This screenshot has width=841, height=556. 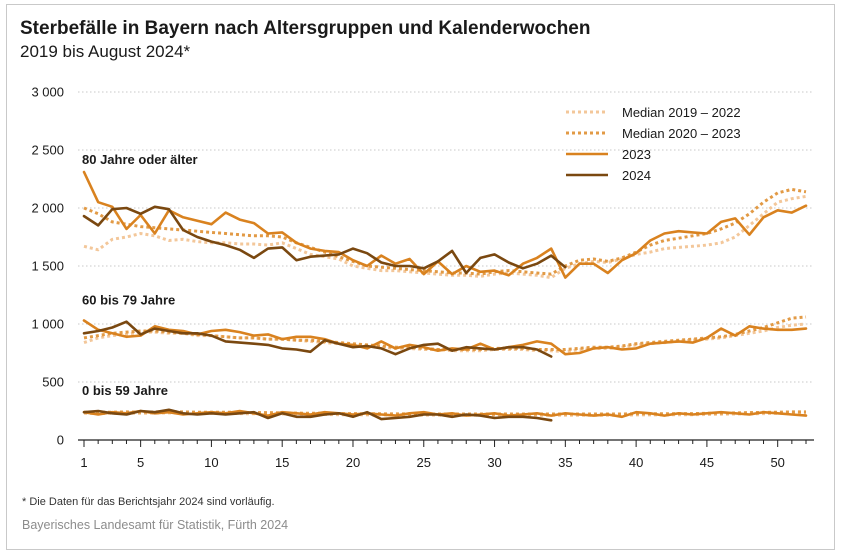 What do you see at coordinates (565, 462) in the screenshot?
I see `x-tick-label: 35` at bounding box center [565, 462].